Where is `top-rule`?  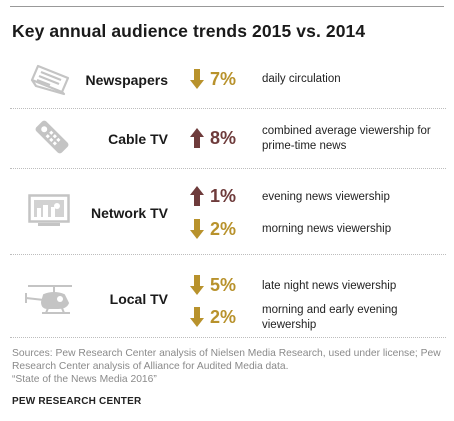 top-rule is located at coordinates (227, 6).